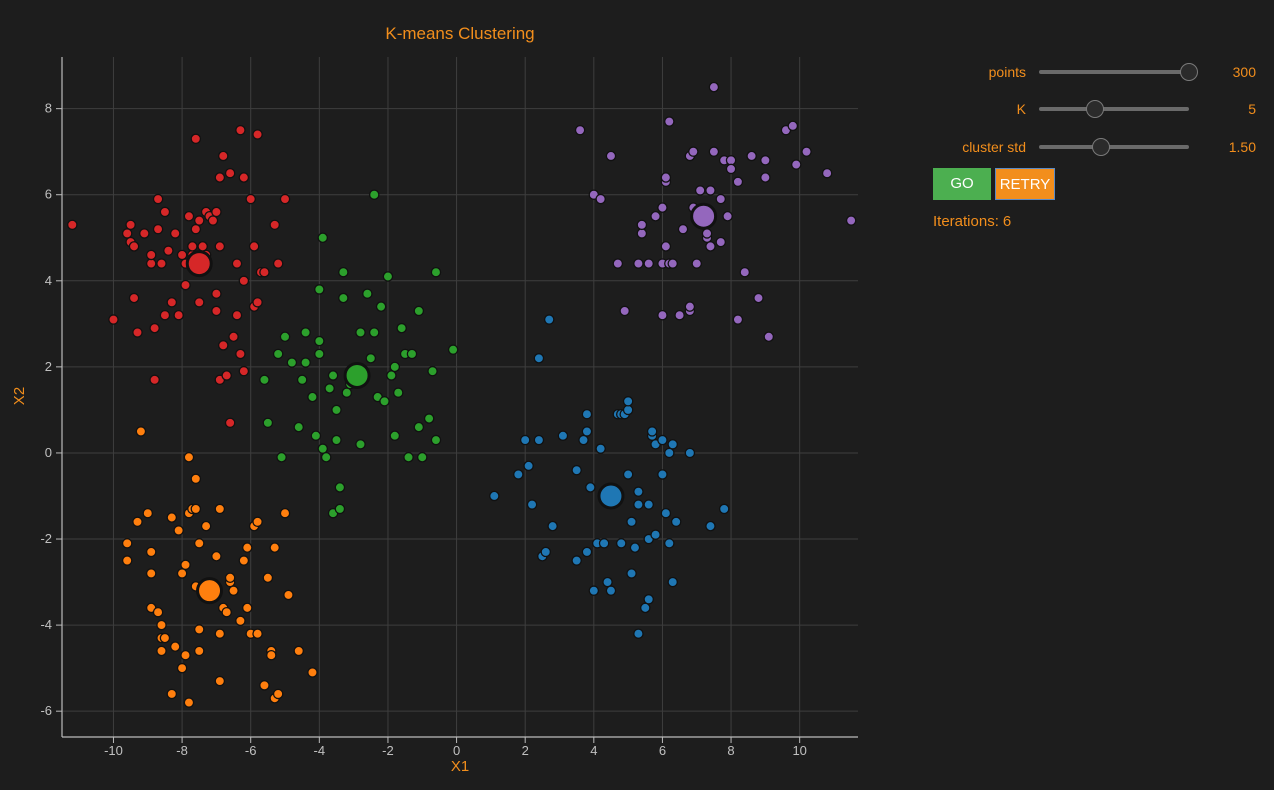 This screenshot has width=1274, height=790. I want to click on retry-button: RETRY, so click(1025, 184).